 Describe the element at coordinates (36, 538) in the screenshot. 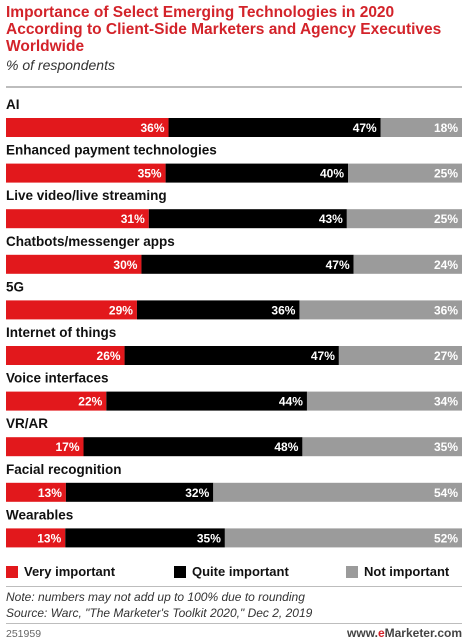

I see `bar-very-important-wearables` at that location.